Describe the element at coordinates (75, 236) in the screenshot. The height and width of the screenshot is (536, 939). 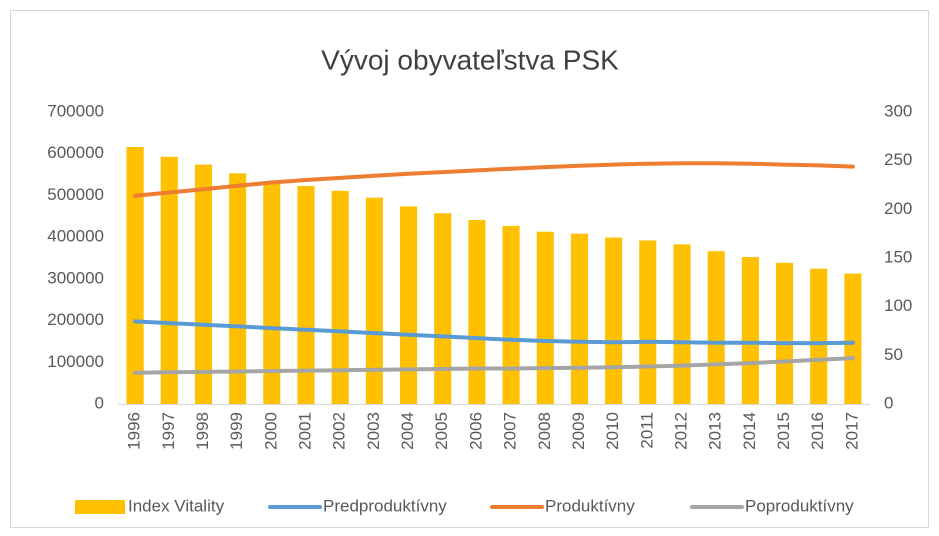
I see `y-tick-label: 400000` at that location.